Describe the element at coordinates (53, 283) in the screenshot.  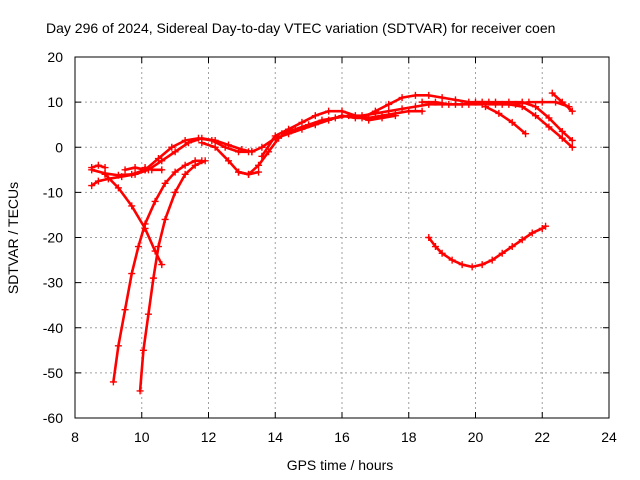
I see `y-tick-label: -30` at that location.